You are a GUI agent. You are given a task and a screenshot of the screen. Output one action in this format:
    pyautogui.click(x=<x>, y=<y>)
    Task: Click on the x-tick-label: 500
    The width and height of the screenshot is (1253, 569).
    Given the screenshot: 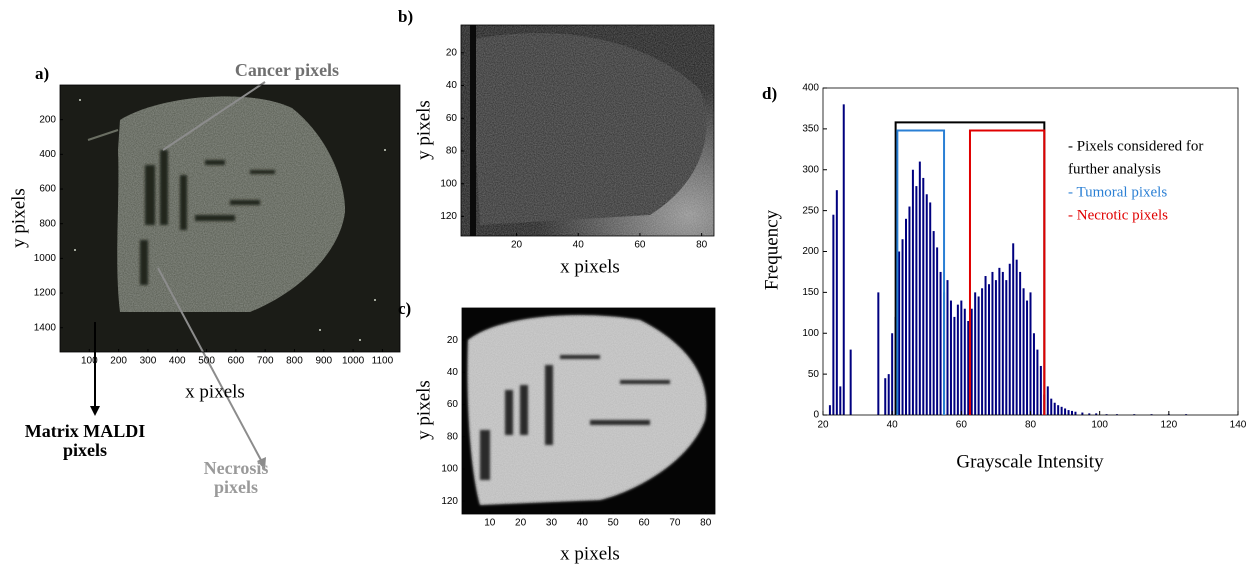 What is the action you would take?
    pyautogui.click(x=206, y=361)
    